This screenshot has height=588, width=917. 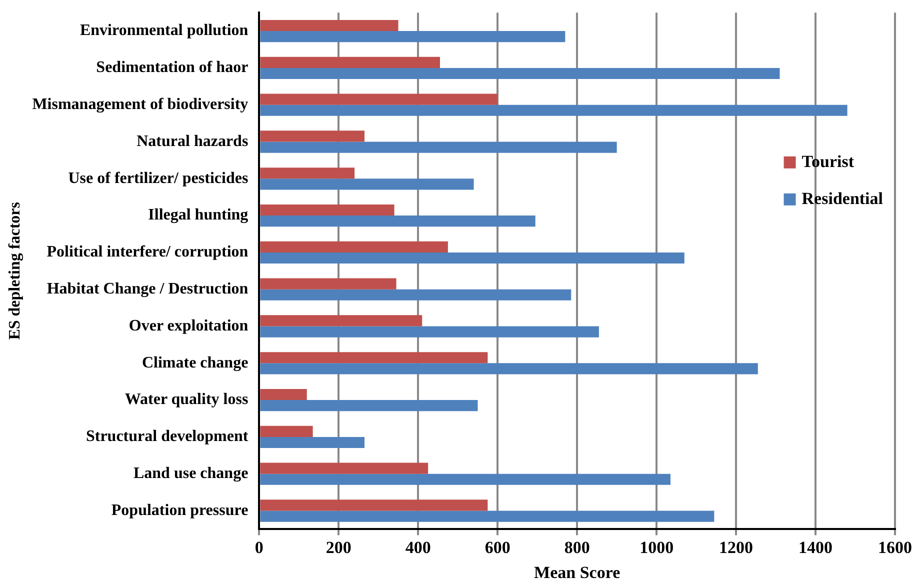 I want to click on y-tick-label: Climate change, so click(x=195, y=363).